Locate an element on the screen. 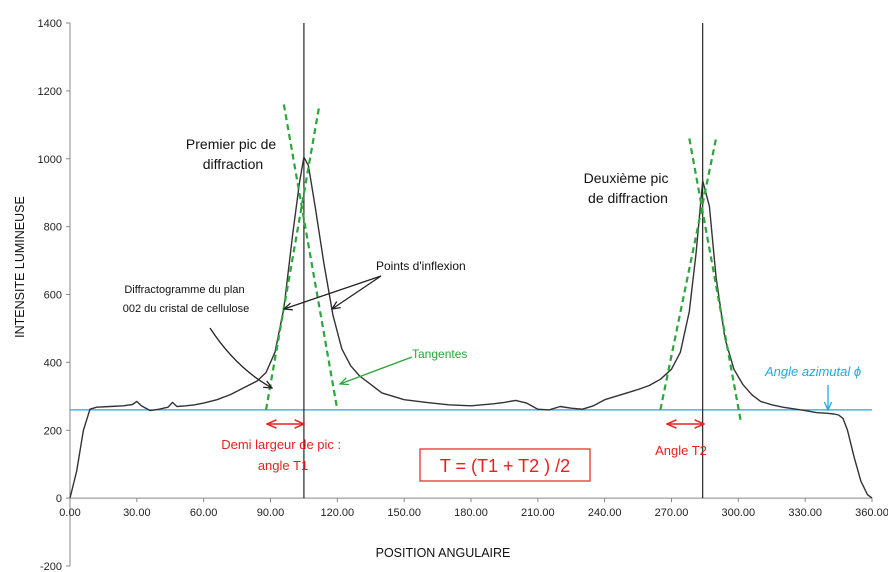 The image size is (888, 572). x-axis-title: POSITION ANGULAIRE is located at coordinates (443, 553).